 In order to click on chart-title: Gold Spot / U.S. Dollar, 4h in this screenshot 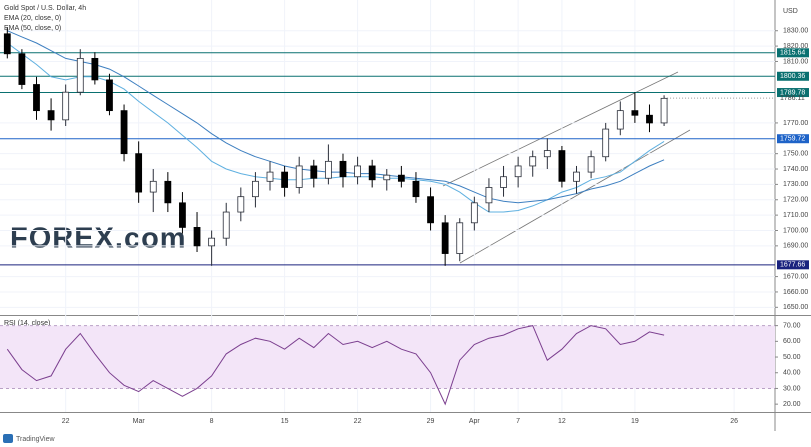, I will do `click(45, 8)`.